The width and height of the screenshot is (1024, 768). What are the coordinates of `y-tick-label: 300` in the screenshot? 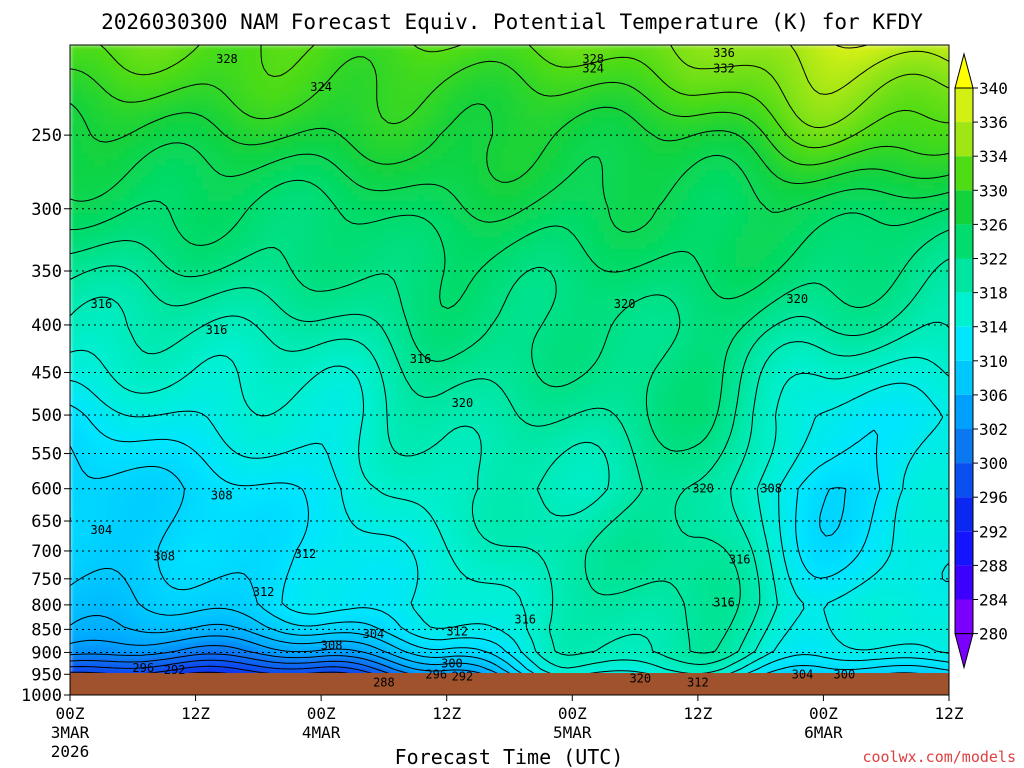 It's located at (46, 210).